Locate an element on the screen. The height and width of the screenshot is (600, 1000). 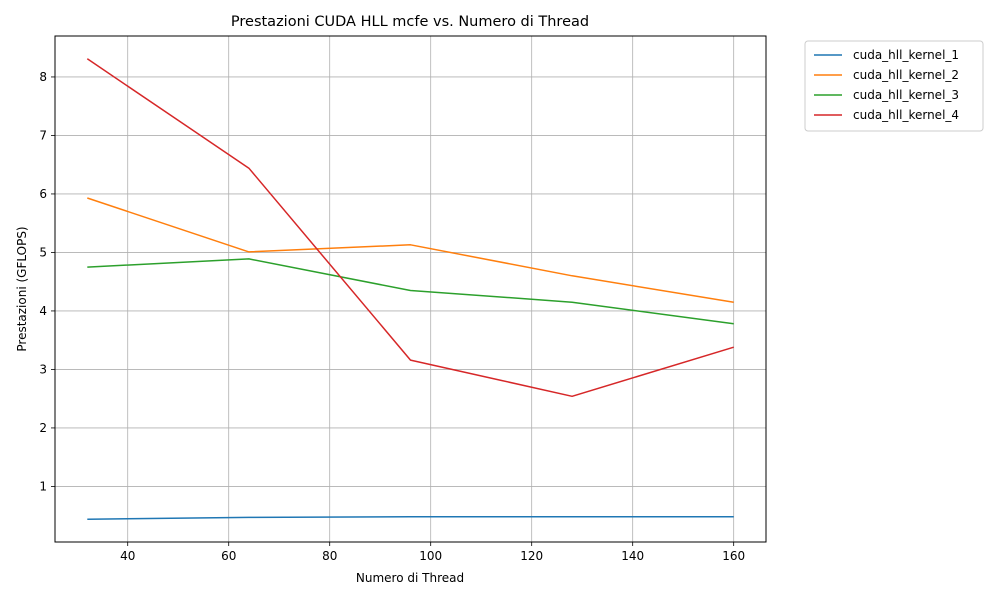
x-tick-label: 100 is located at coordinates (430, 556).